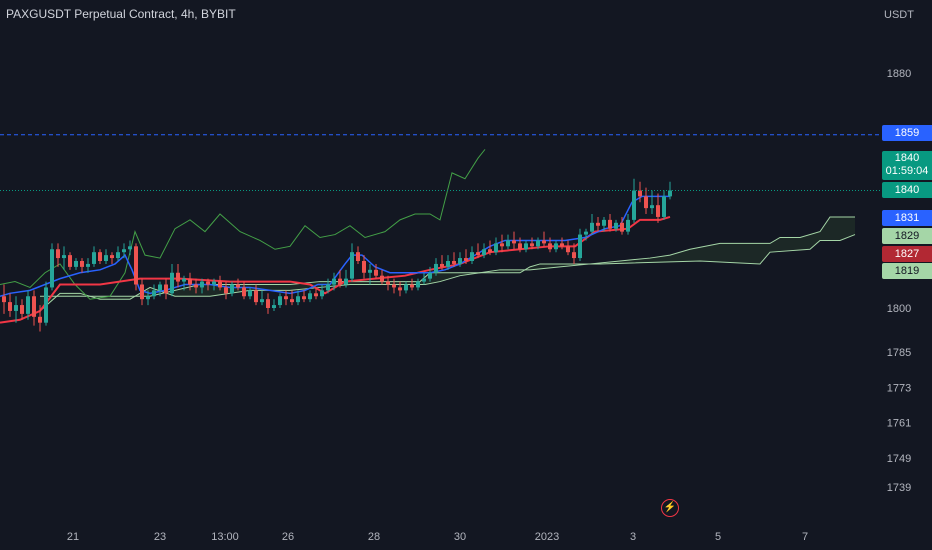 Image resolution: width=932 pixels, height=550 pixels. Describe the element at coordinates (899, 459) in the screenshot. I see `y-tick-label: 1749` at that location.